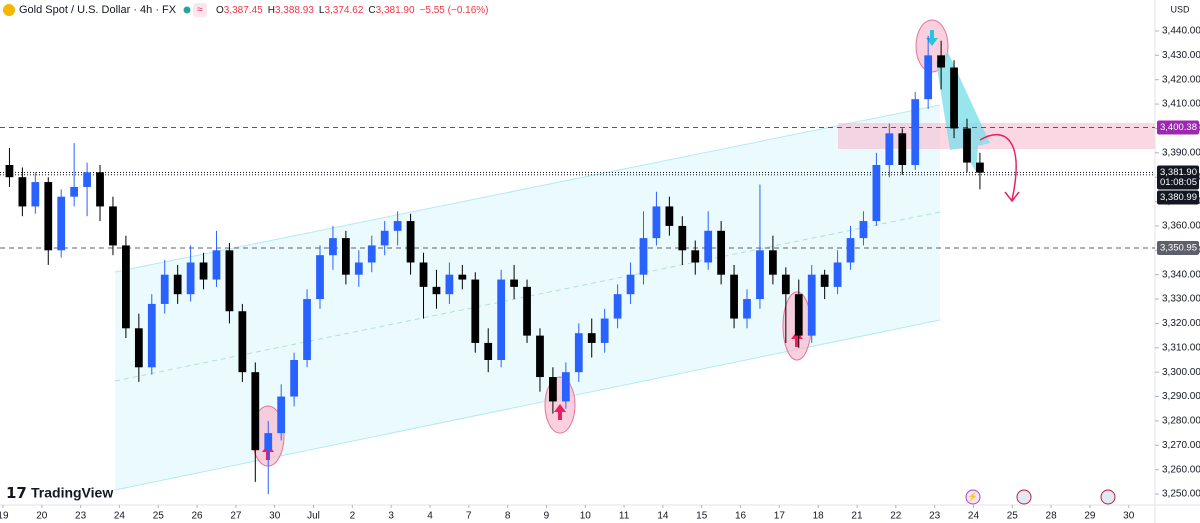 This screenshot has width=1200, height=523. Describe the element at coordinates (42, 516) in the screenshot. I see `x-tick-label: 20` at that location.